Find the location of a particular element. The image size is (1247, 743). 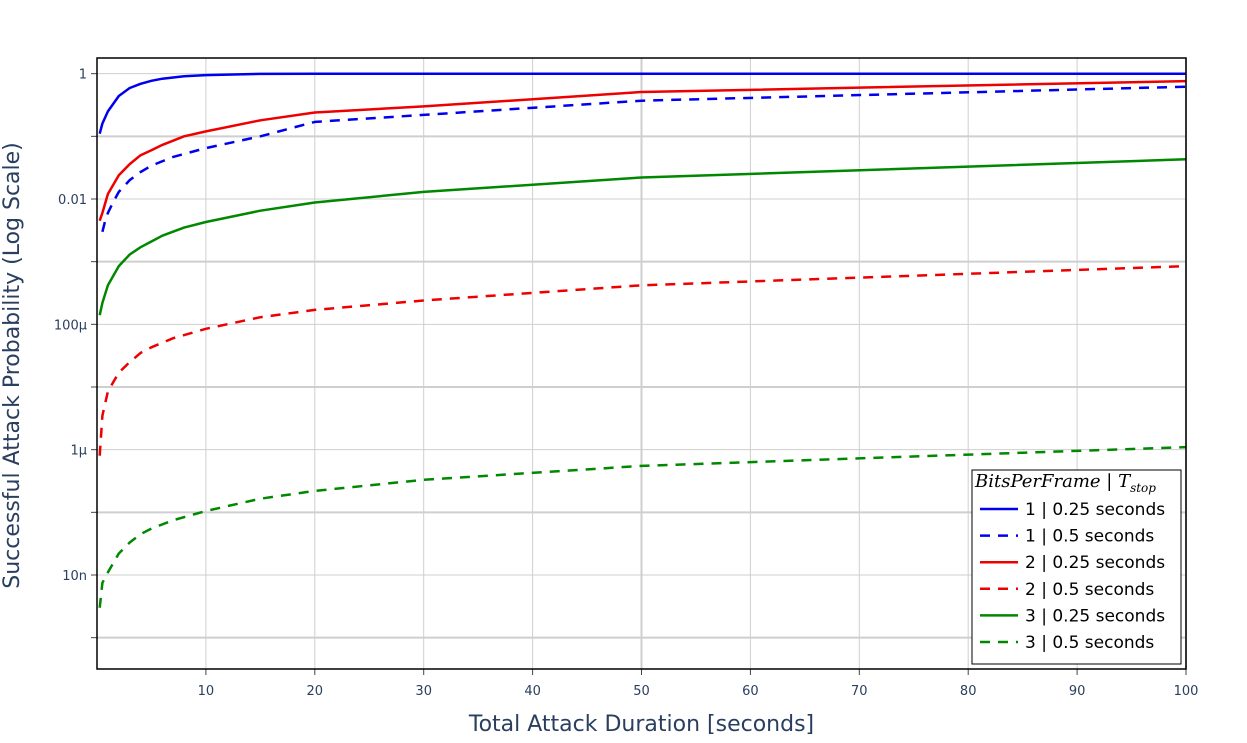

x-axis-ticks: 10 20 30 40 50 60 70 80 90 100 is located at coordinates (698, 691).